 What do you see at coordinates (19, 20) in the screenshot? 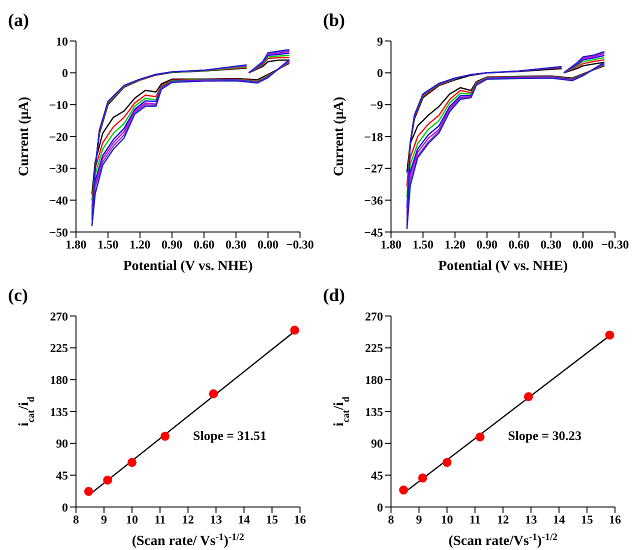
I see `chart-title: (a)` at bounding box center [19, 20].